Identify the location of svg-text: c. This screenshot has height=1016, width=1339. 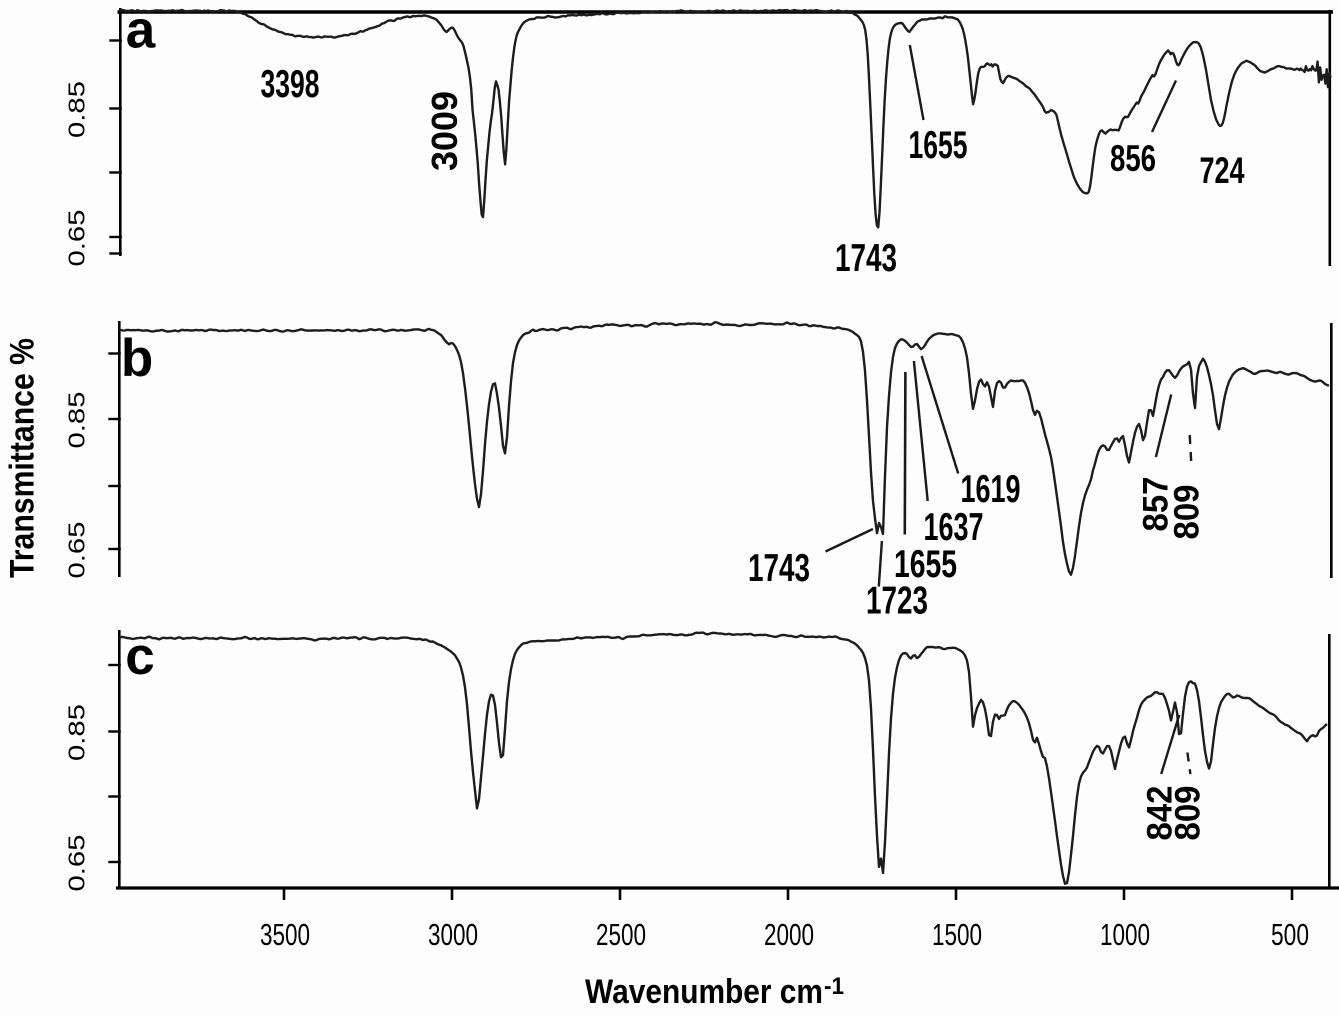
(139, 656).